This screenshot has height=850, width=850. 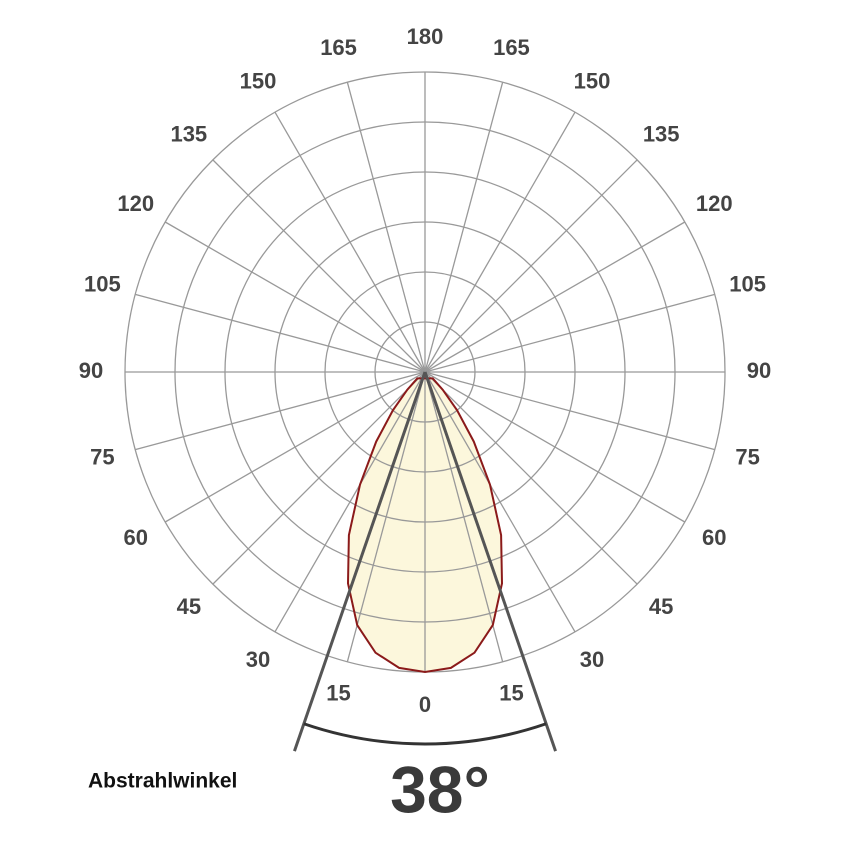 I want to click on beam-label: Abstrahlwinkel, so click(x=162, y=781).